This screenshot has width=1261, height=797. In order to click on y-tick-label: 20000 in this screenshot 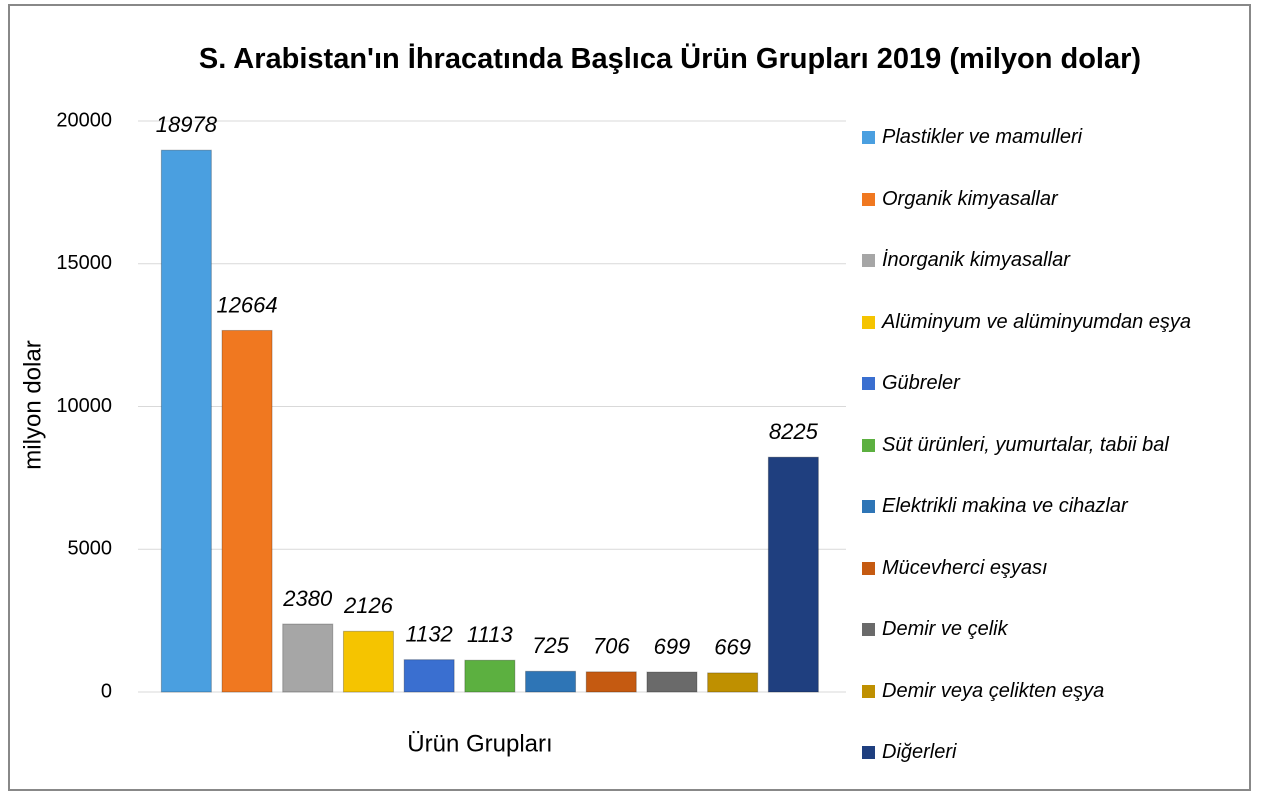, I will do `click(84, 120)`.